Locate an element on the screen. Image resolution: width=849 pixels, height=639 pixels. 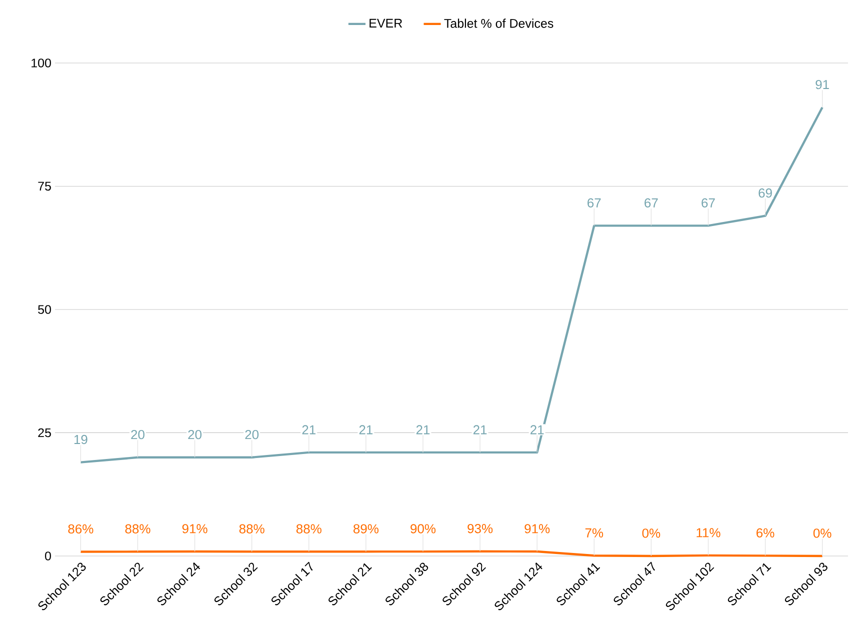
data-label: 86% is located at coordinates (81, 529).